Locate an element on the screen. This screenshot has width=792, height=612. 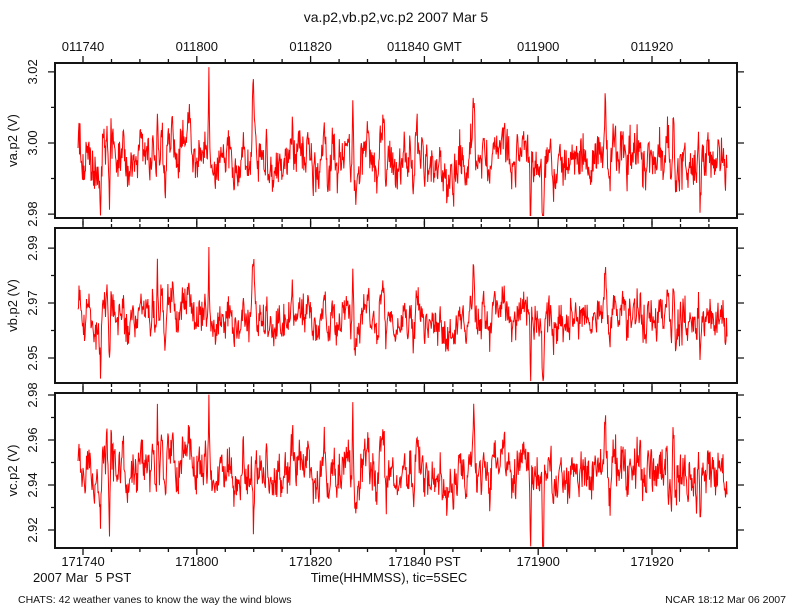
top-tick-label: 011900 is located at coordinates (538, 46).